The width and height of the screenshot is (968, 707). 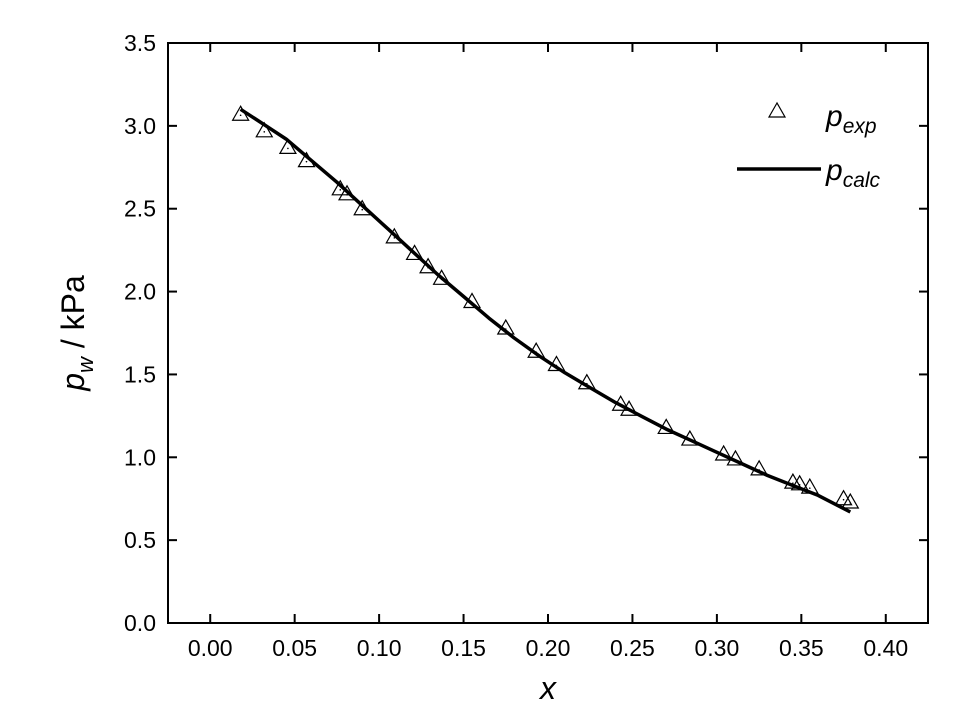 What do you see at coordinates (140, 623) in the screenshot?
I see `y-tick-label: 0.0` at bounding box center [140, 623].